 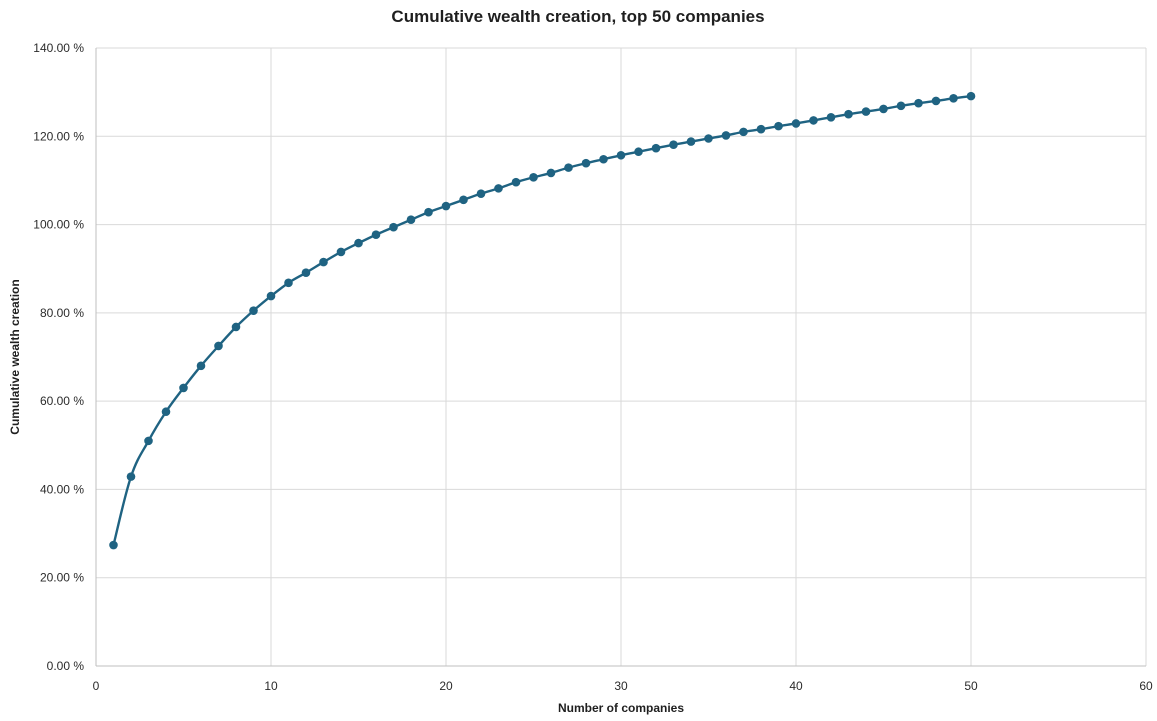 I want to click on y-tick-label: 60.00 %, so click(x=62, y=401).